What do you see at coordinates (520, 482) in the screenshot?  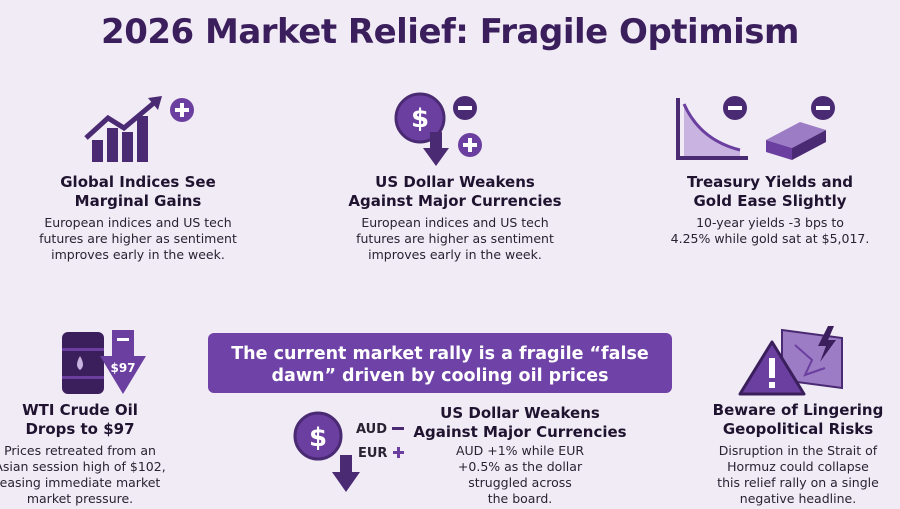 I see `card-body: struggled across` at bounding box center [520, 482].